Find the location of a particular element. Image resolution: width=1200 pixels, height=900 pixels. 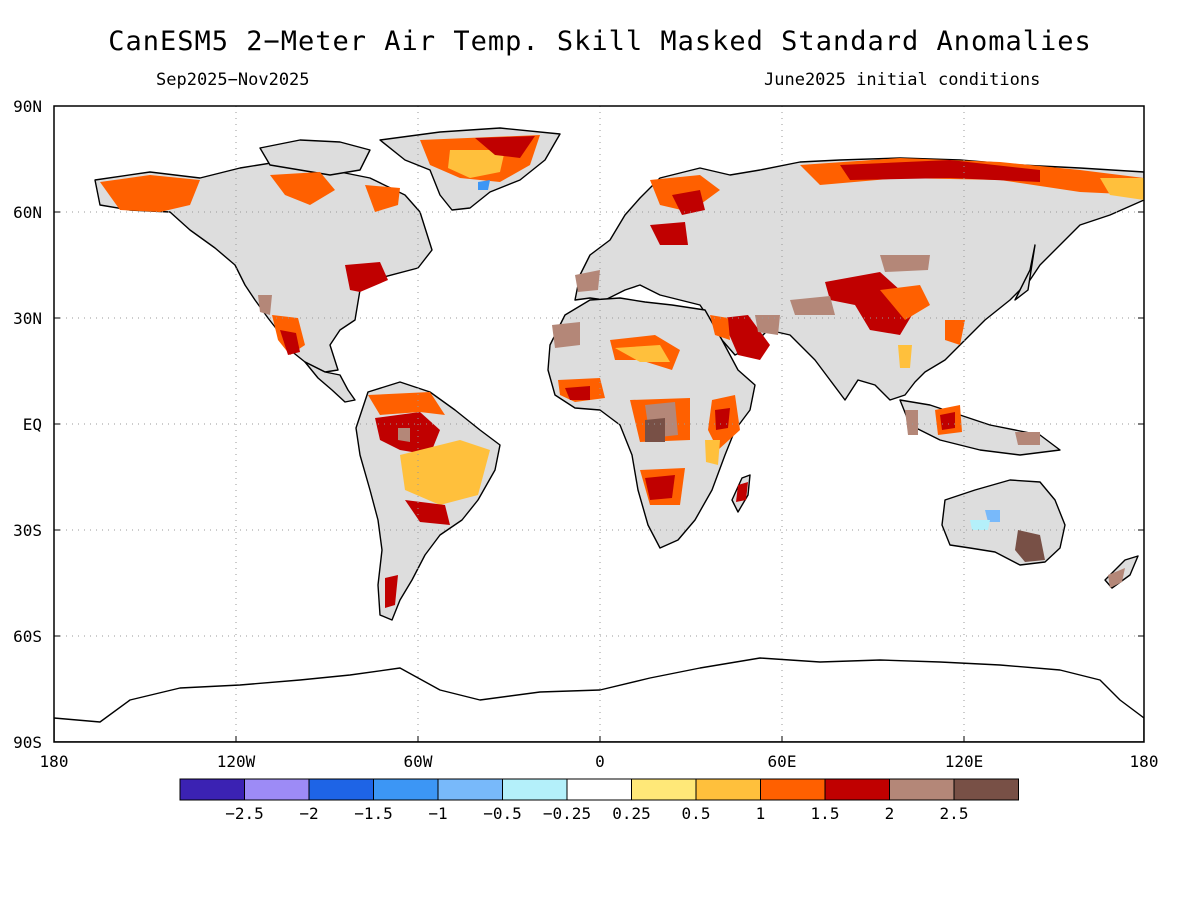

baltic-hot-patch is located at coordinates (669, 233).